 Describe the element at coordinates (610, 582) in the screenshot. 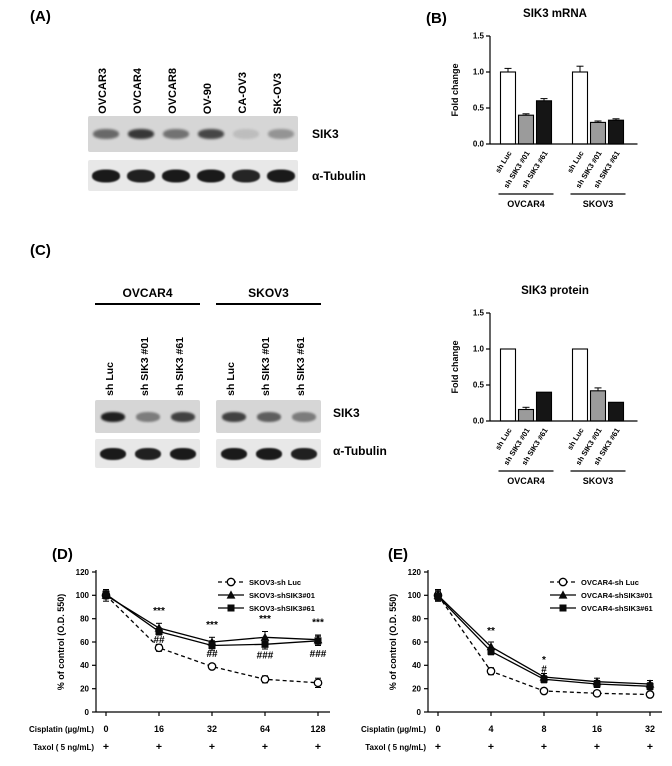

I see `legend-label: OVCAR4-sh Luc` at that location.